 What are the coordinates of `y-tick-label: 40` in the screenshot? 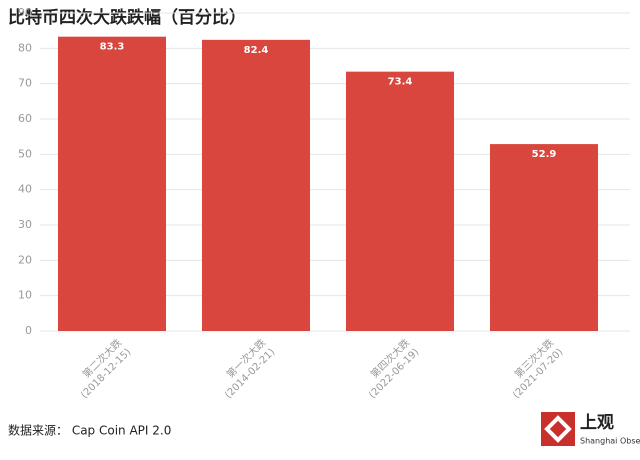 It's located at (25, 189).